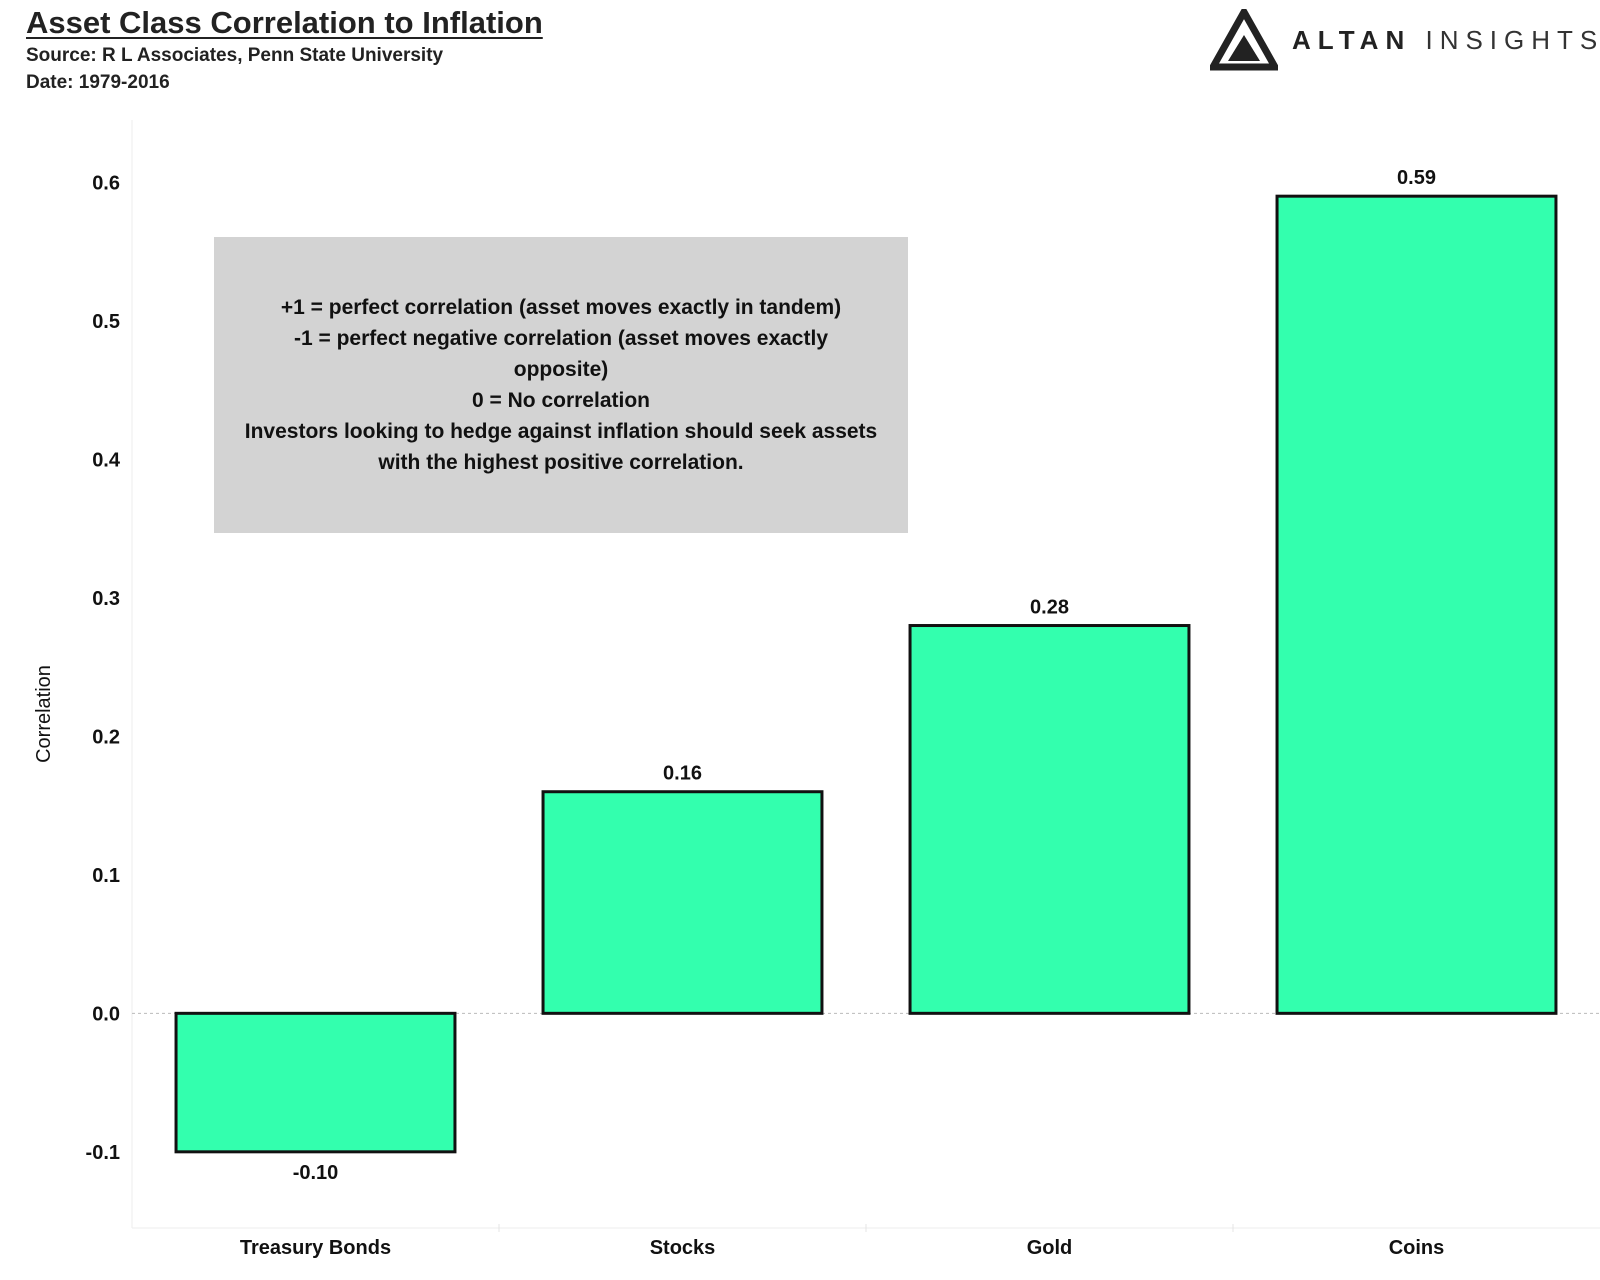  Describe the element at coordinates (106, 876) in the screenshot. I see `y-tick-label: 0.1` at that location.